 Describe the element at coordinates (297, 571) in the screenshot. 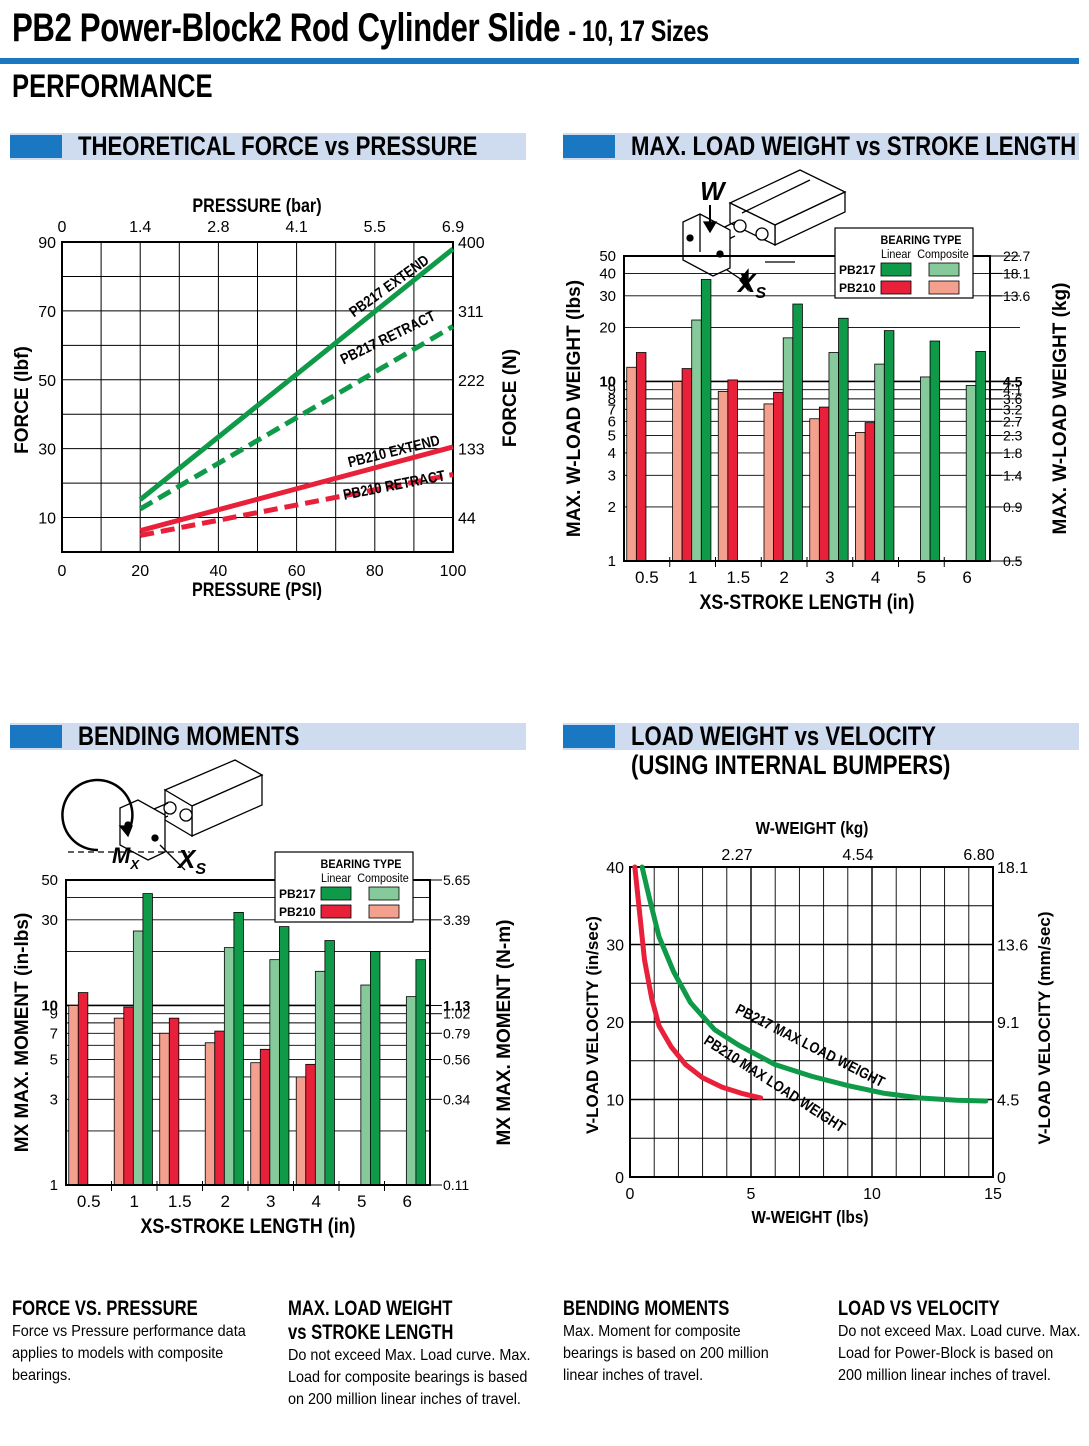

I see `x-tick-label: 60` at that location.